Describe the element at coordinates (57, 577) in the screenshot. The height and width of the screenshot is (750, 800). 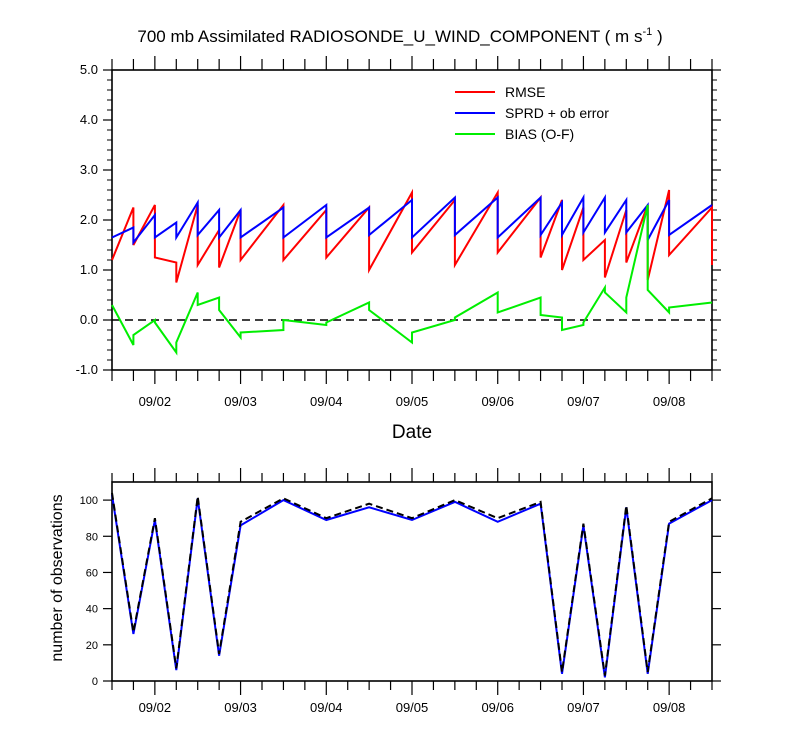
I see `y-axis-label: number of observations` at that location.